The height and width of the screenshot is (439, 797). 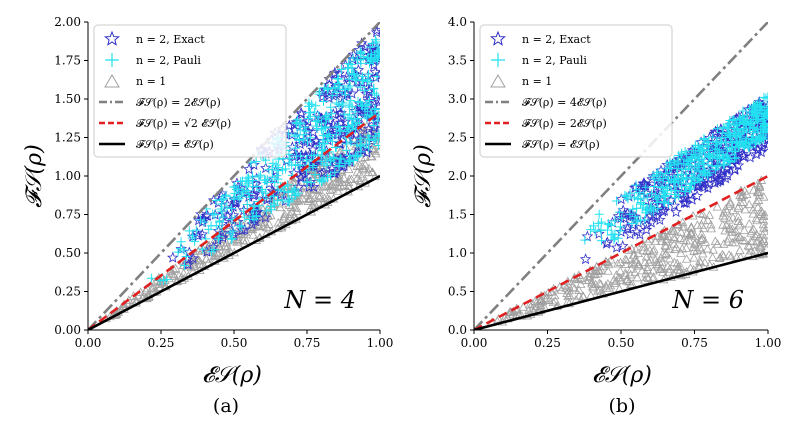 What do you see at coordinates (67, 292) in the screenshot?
I see `y-tick-label: 0.25` at bounding box center [67, 292].